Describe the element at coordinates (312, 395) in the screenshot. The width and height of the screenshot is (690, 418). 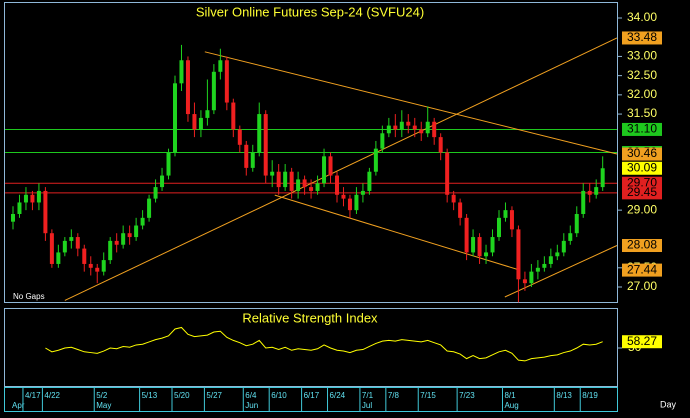
I see `x-tick-label: 6/17` at that location.